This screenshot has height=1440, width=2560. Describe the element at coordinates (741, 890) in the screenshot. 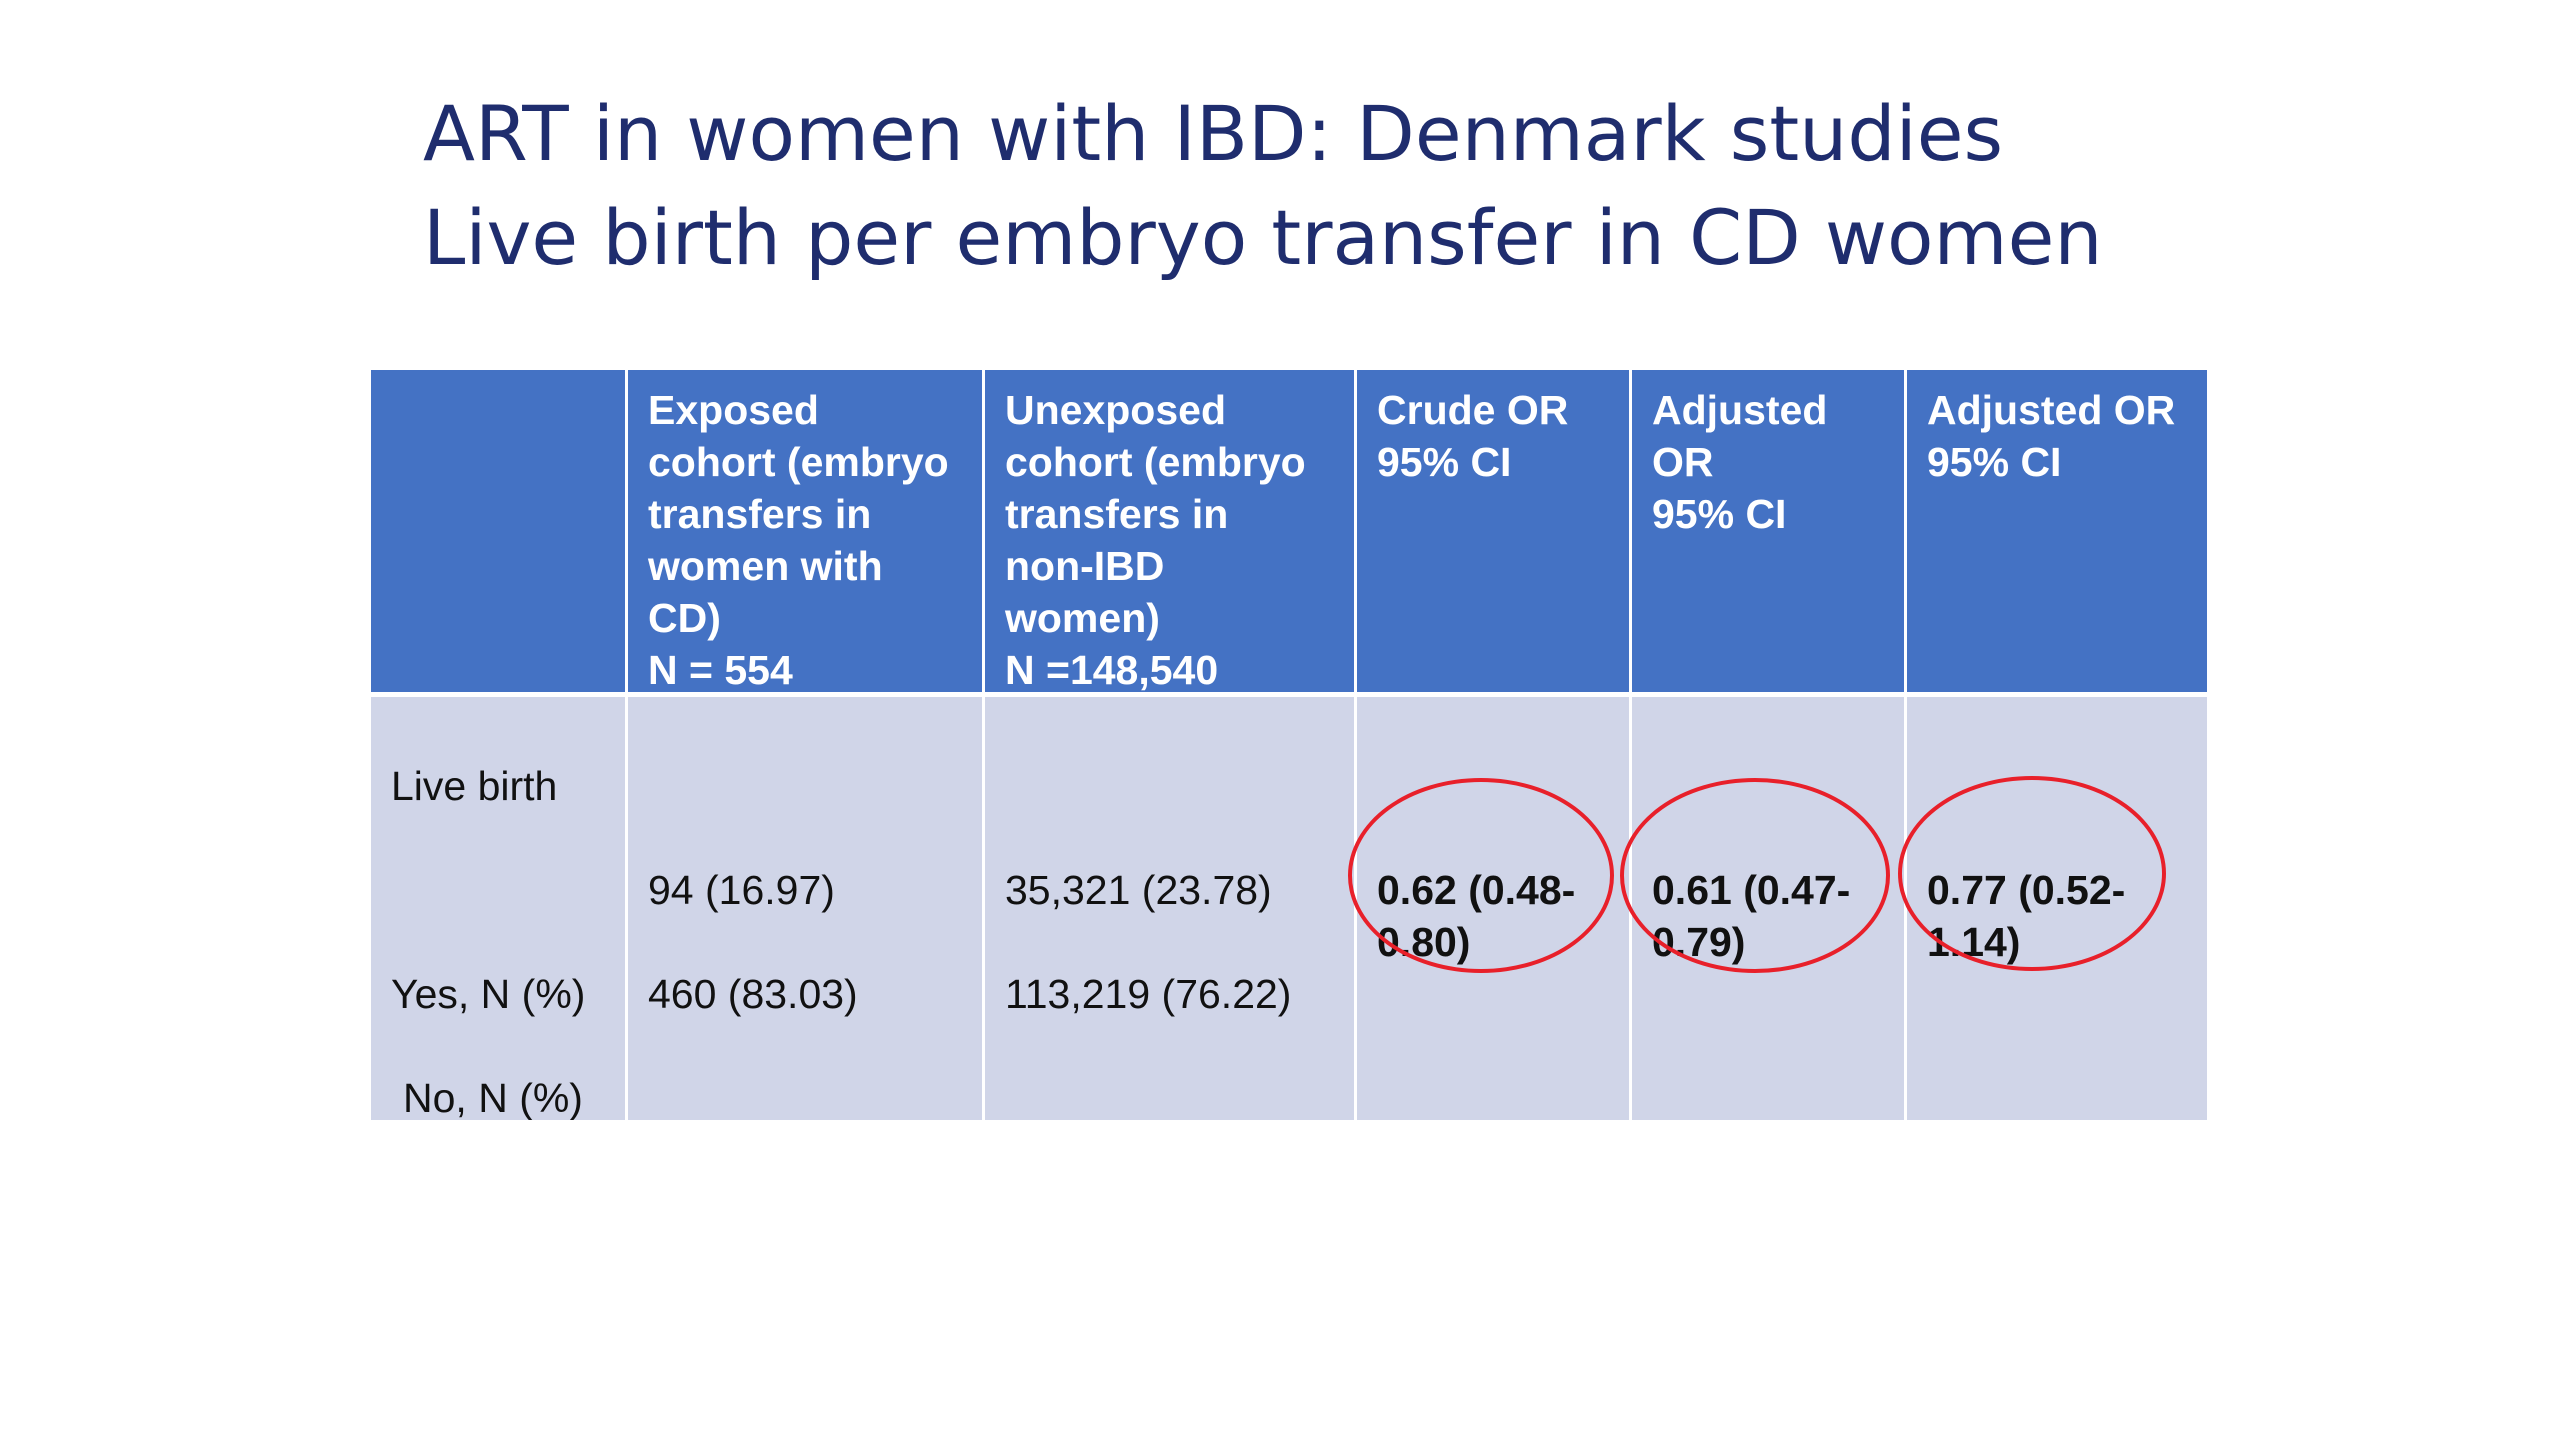

I see `exposed-yes-value: 94 (16.97)` at that location.